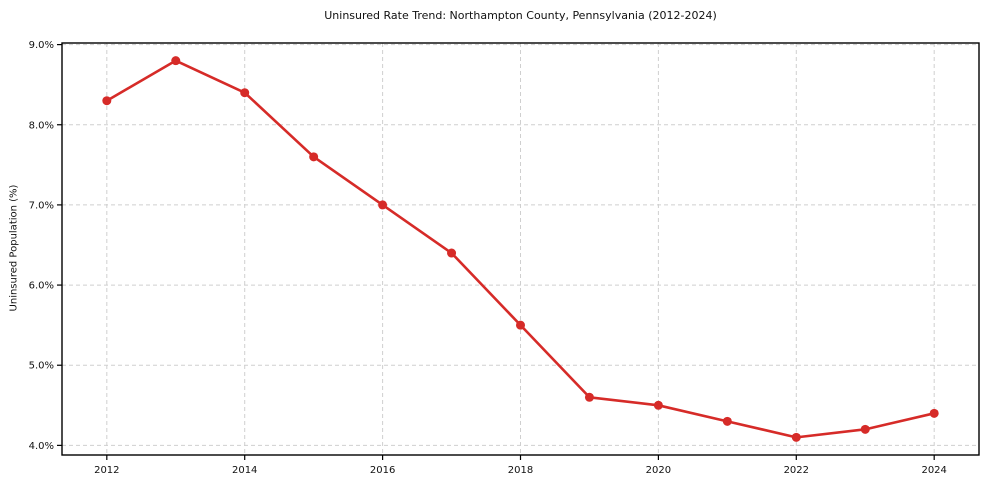 This screenshot has height=490, width=989. What do you see at coordinates (520, 470) in the screenshot?
I see `x-tick-label: 2018` at bounding box center [520, 470].